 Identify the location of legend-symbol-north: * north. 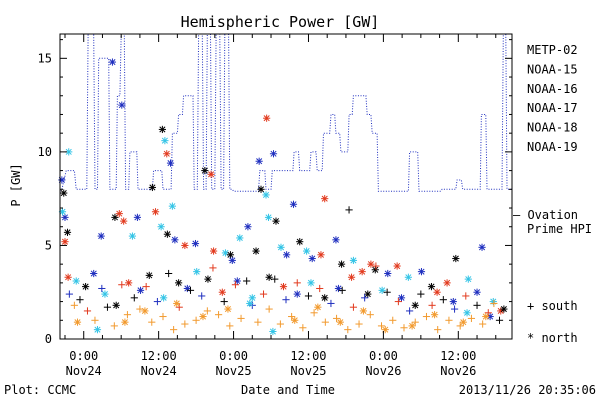
(552, 338).